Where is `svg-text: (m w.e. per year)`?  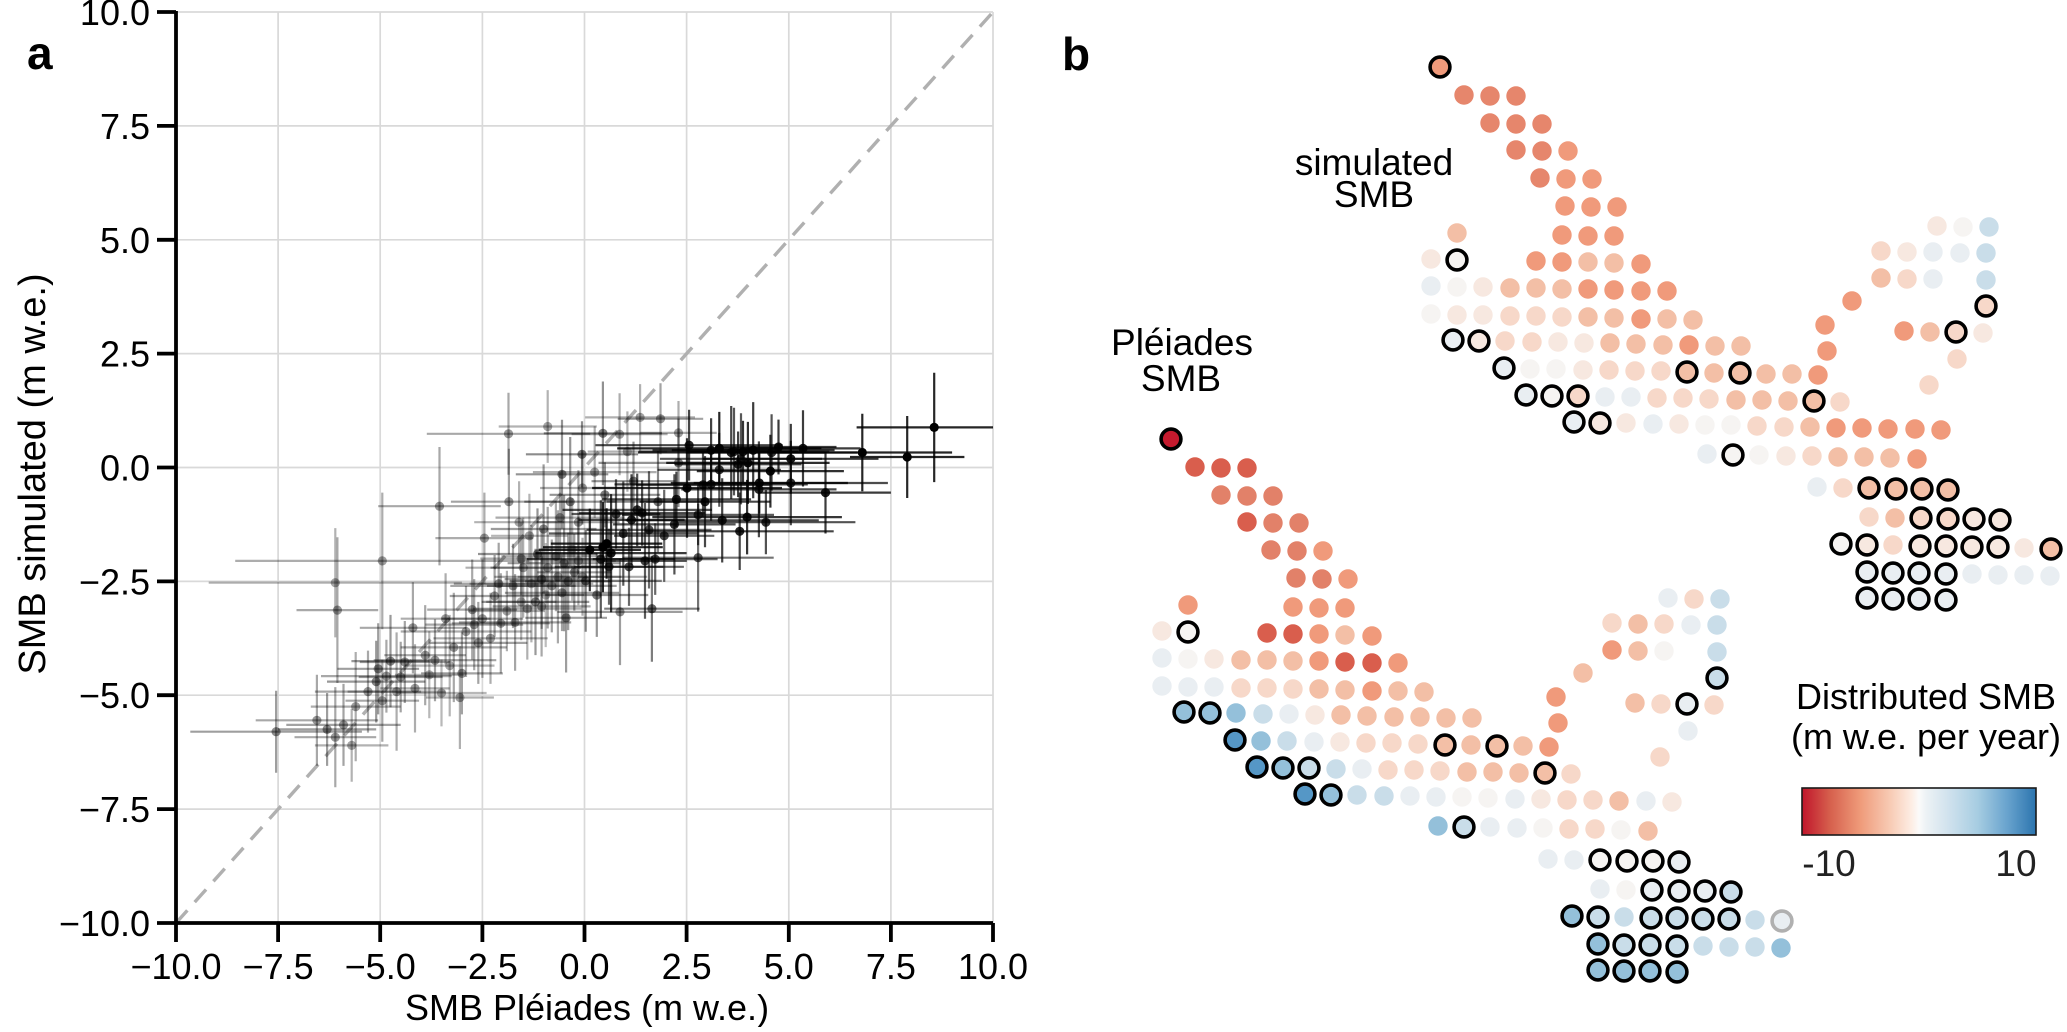 svg-text: (m w.e. per year) is located at coordinates (1926, 736).